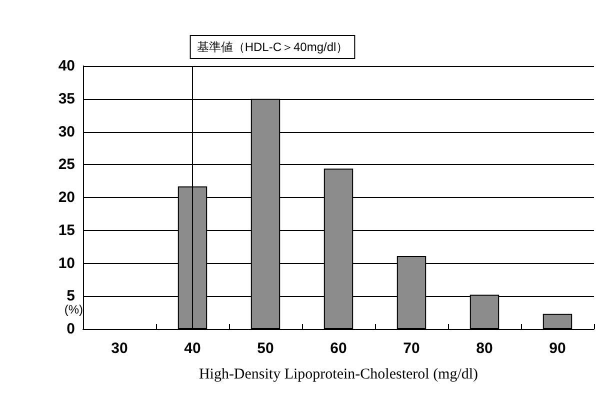 This screenshot has height=403, width=607. I want to click on x-tick-label: 80, so click(484, 348).